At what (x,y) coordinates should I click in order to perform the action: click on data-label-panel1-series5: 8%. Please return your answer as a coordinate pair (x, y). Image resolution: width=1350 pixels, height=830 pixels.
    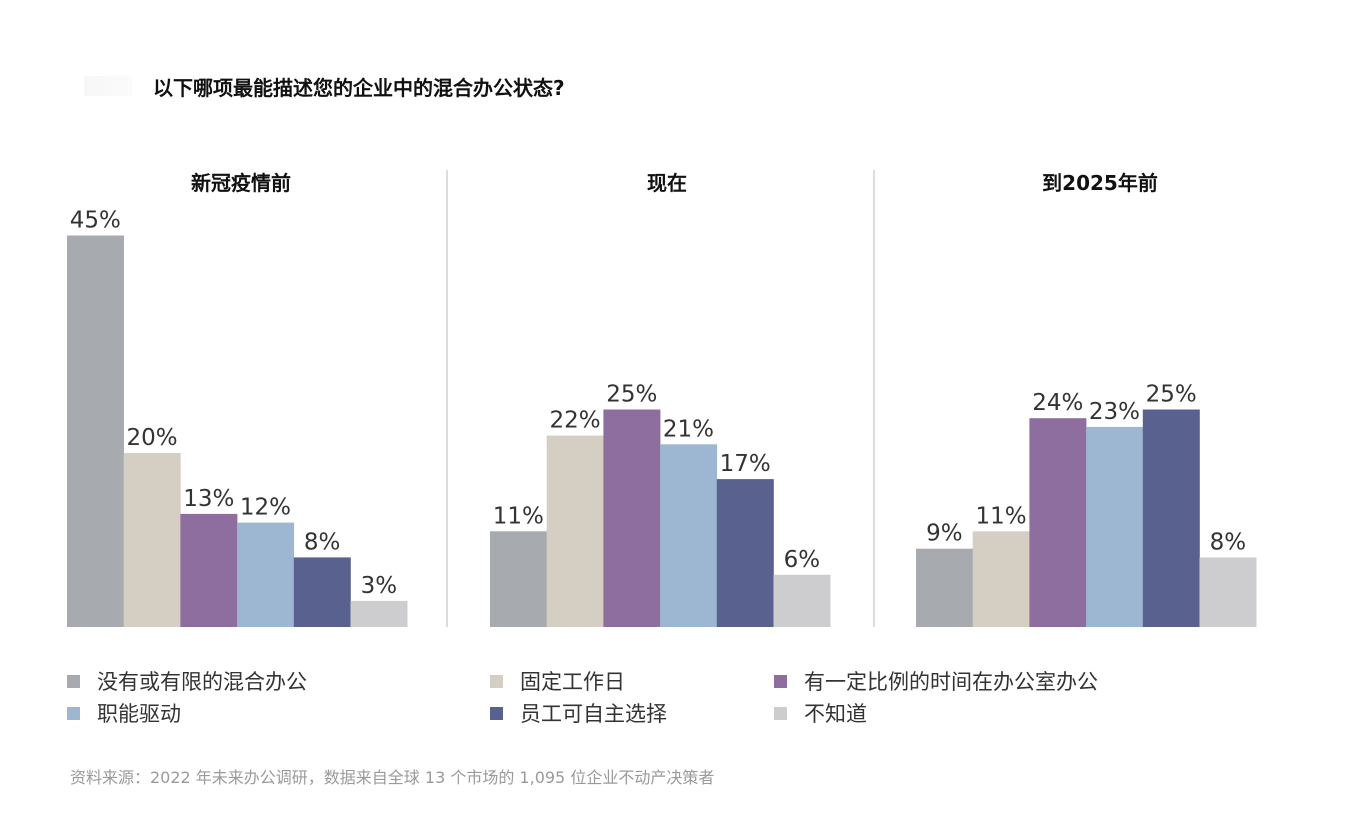
    Looking at the image, I should click on (322, 542).